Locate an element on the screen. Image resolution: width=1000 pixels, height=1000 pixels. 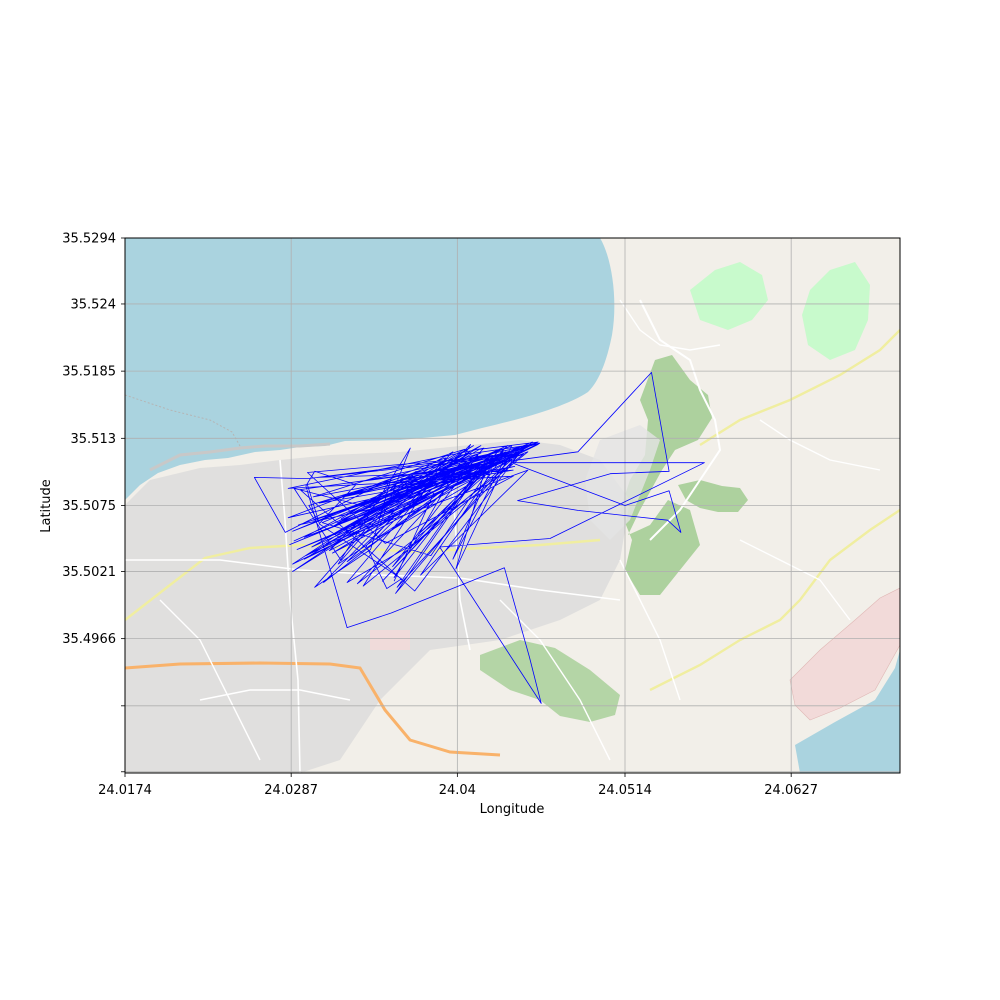
x-tick-label: 24.04 is located at coordinates (457, 790).